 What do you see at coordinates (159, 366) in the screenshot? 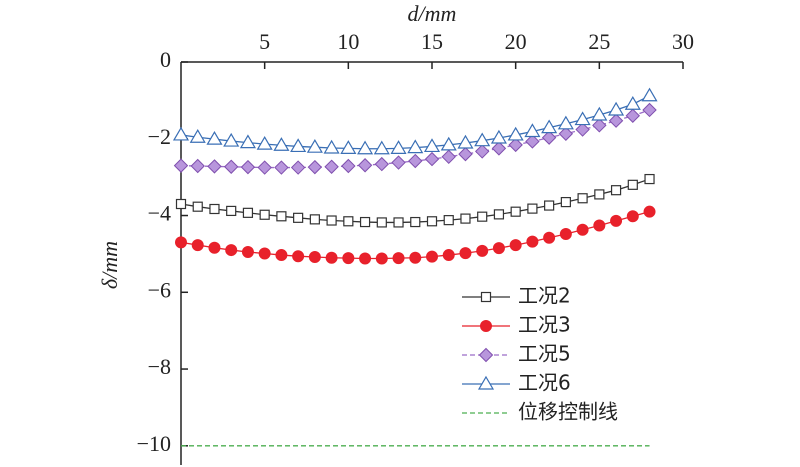
I see `y-tick-label: −8` at bounding box center [159, 366].